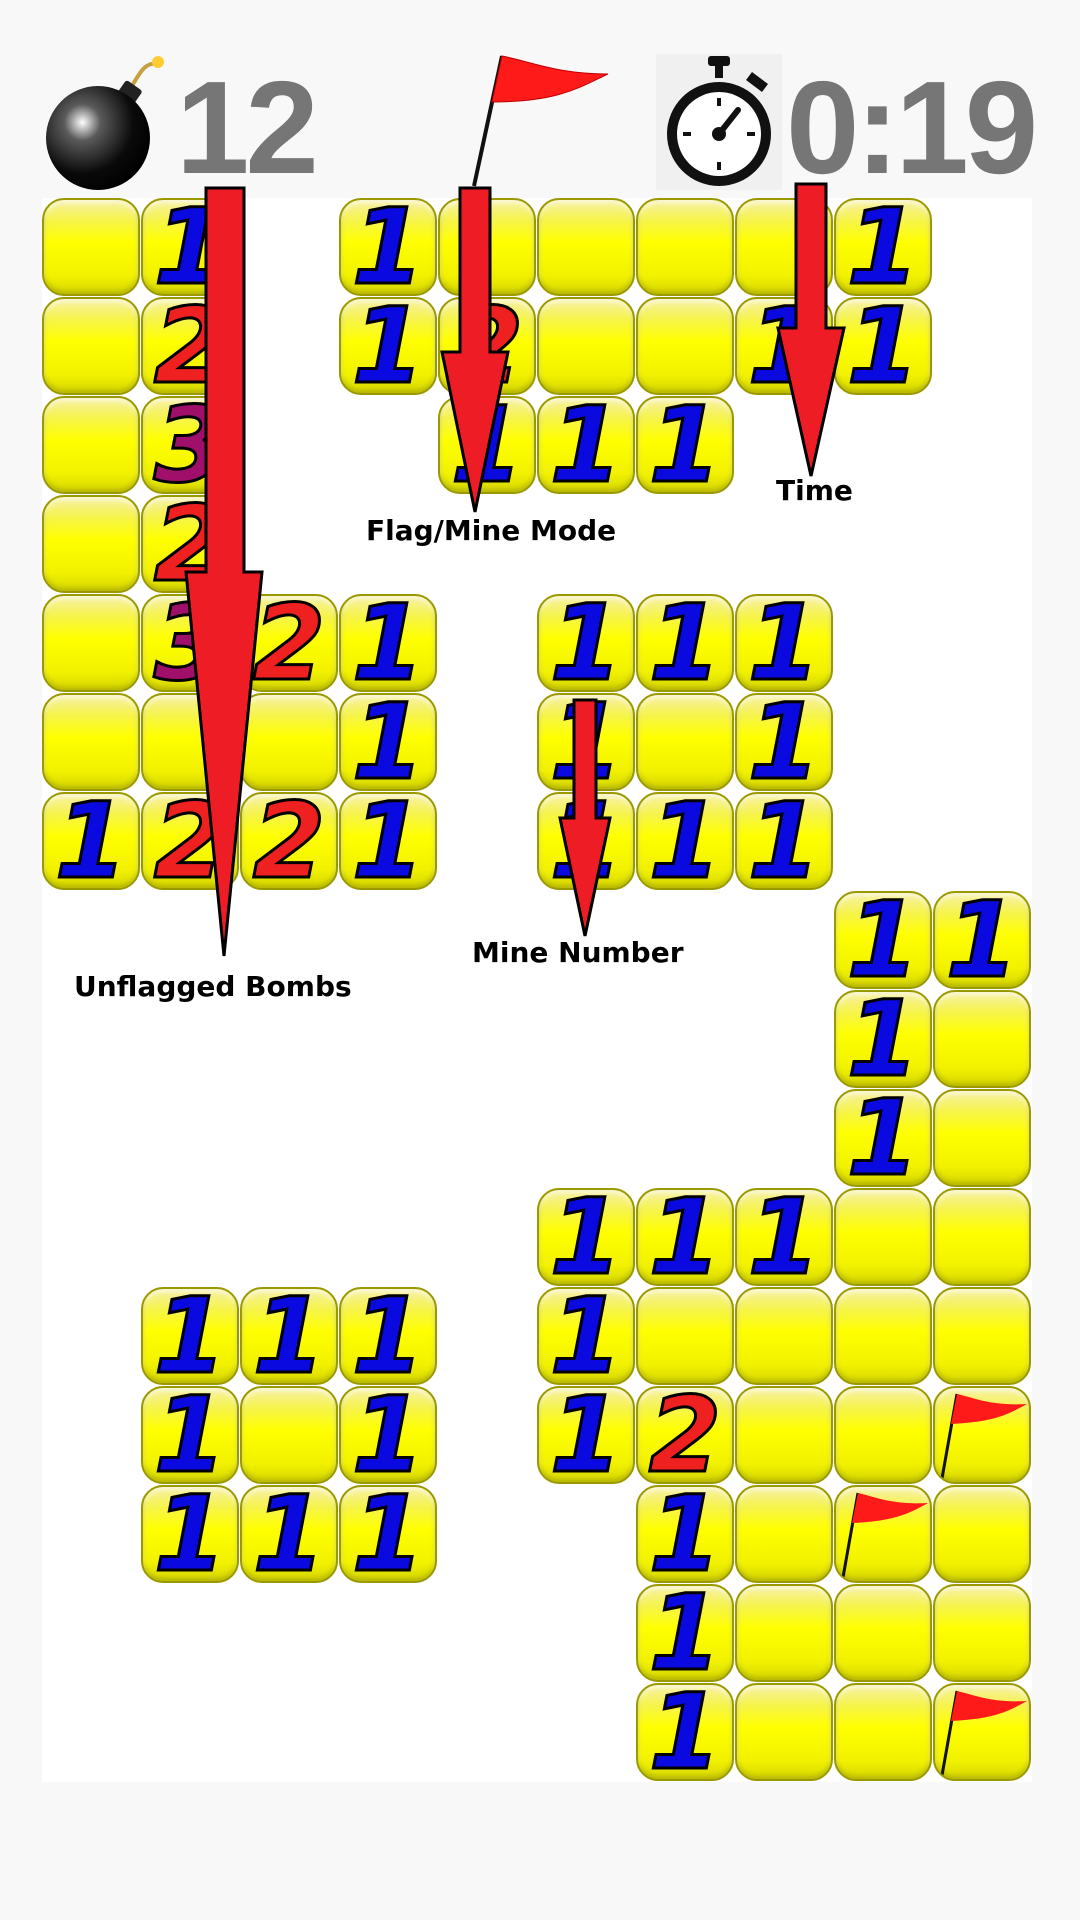  I want to click on mine-number: 2, so click(189, 346).